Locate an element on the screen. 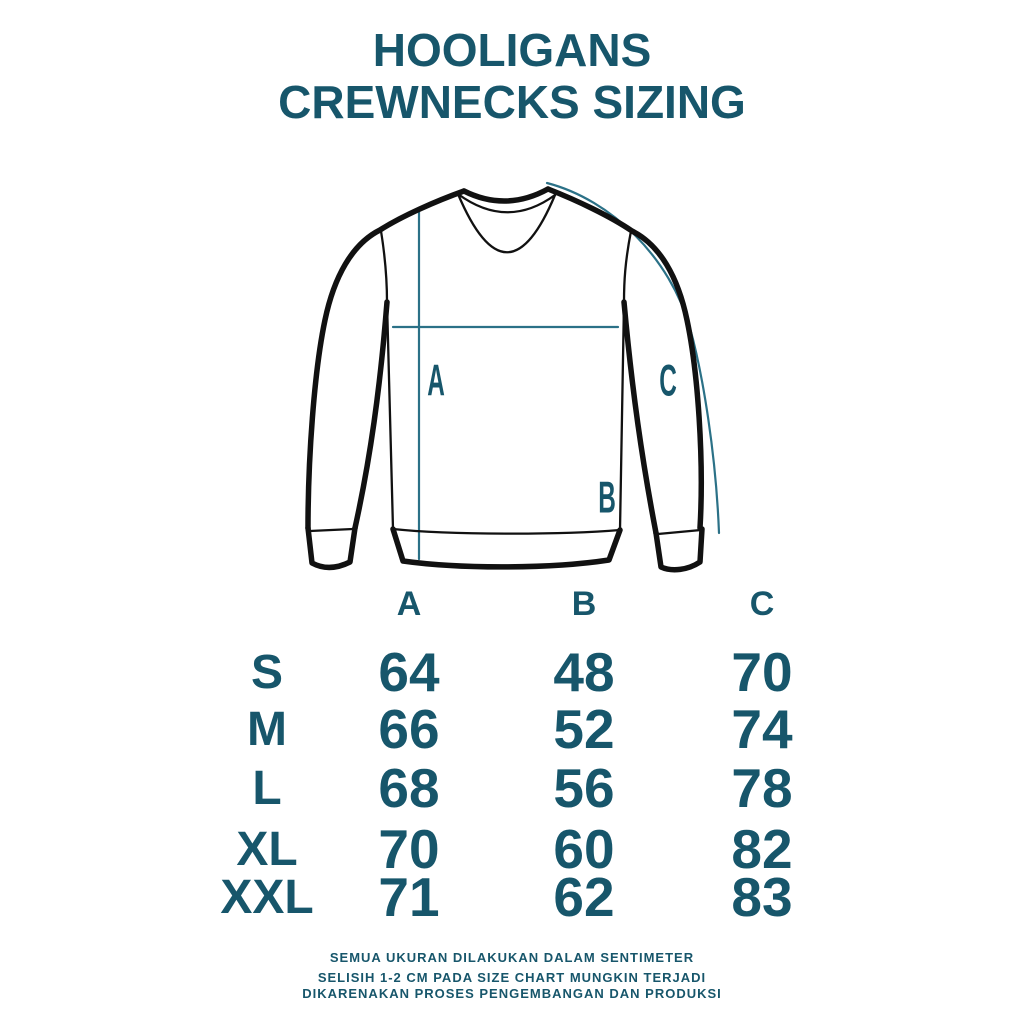 The width and height of the screenshot is (1024, 1024). value-c: 83 is located at coordinates (762, 897).